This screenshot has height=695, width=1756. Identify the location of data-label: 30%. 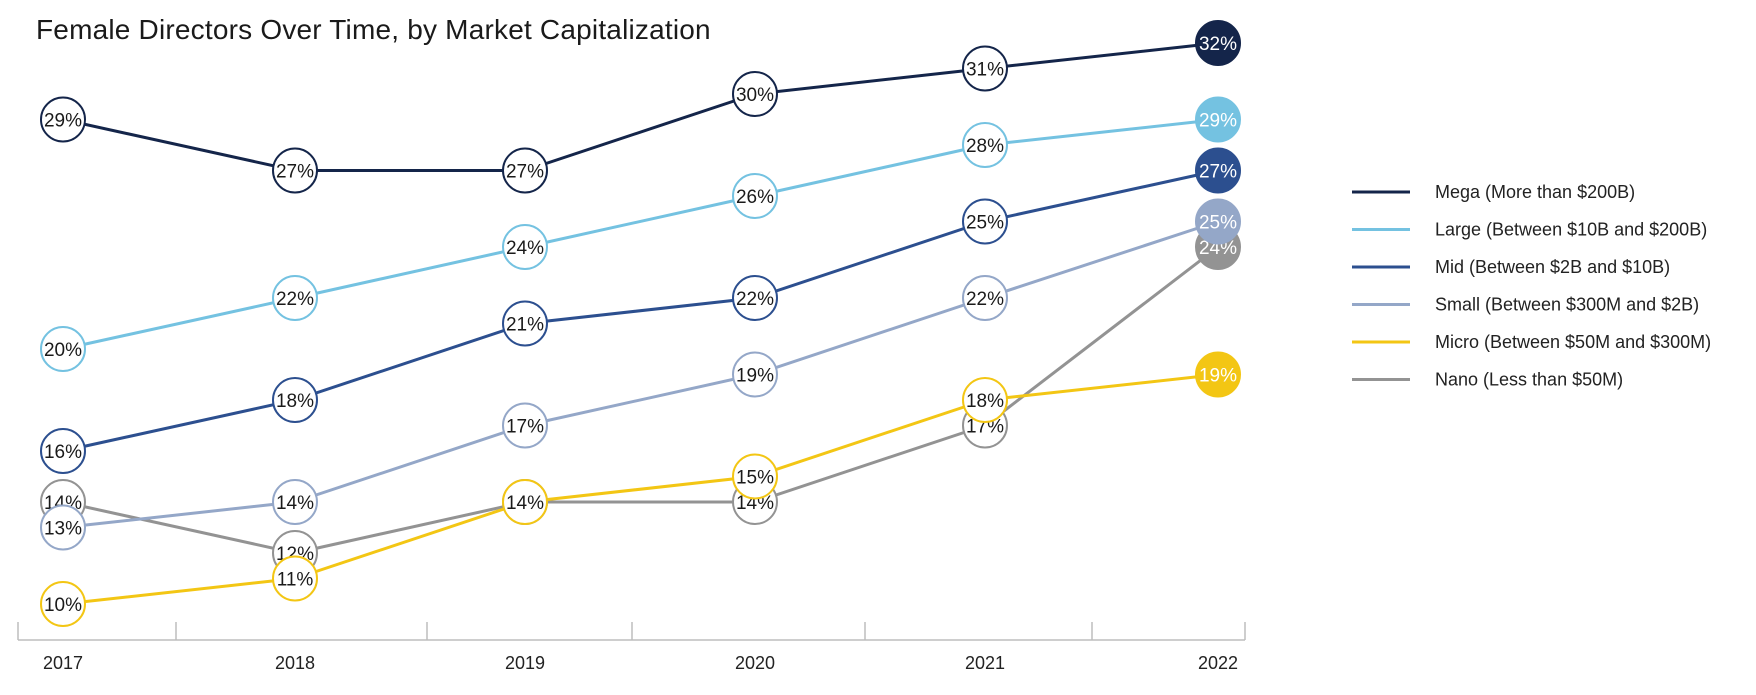
(755, 95).